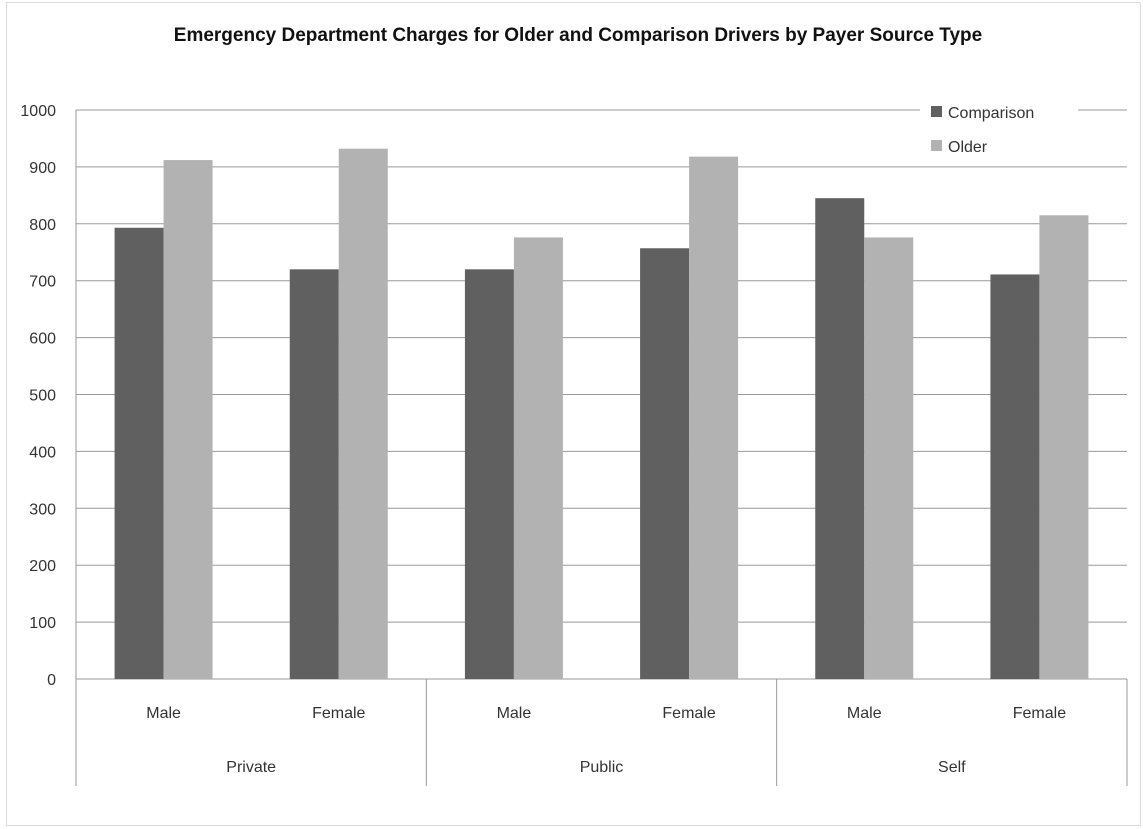  I want to click on legend-label-older: Older, so click(968, 147).